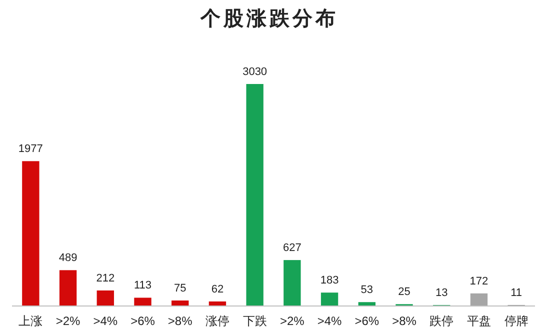 The image size is (539, 333). I want to click on x-tick-label: 平盘, so click(478, 321).